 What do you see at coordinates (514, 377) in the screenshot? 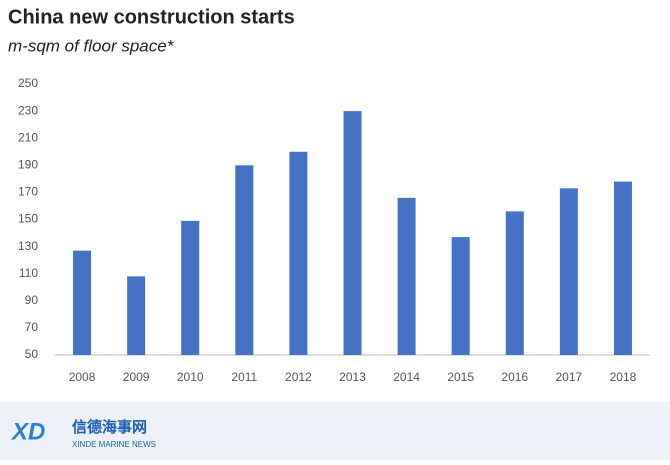
I see `x-tick-label: 2016` at bounding box center [514, 377].